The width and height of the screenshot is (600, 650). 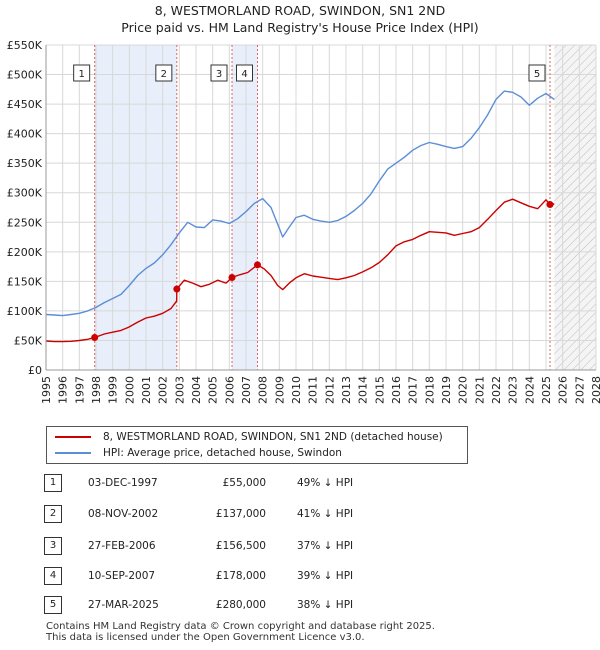 I want to click on sale-label: 5, so click(x=537, y=73).